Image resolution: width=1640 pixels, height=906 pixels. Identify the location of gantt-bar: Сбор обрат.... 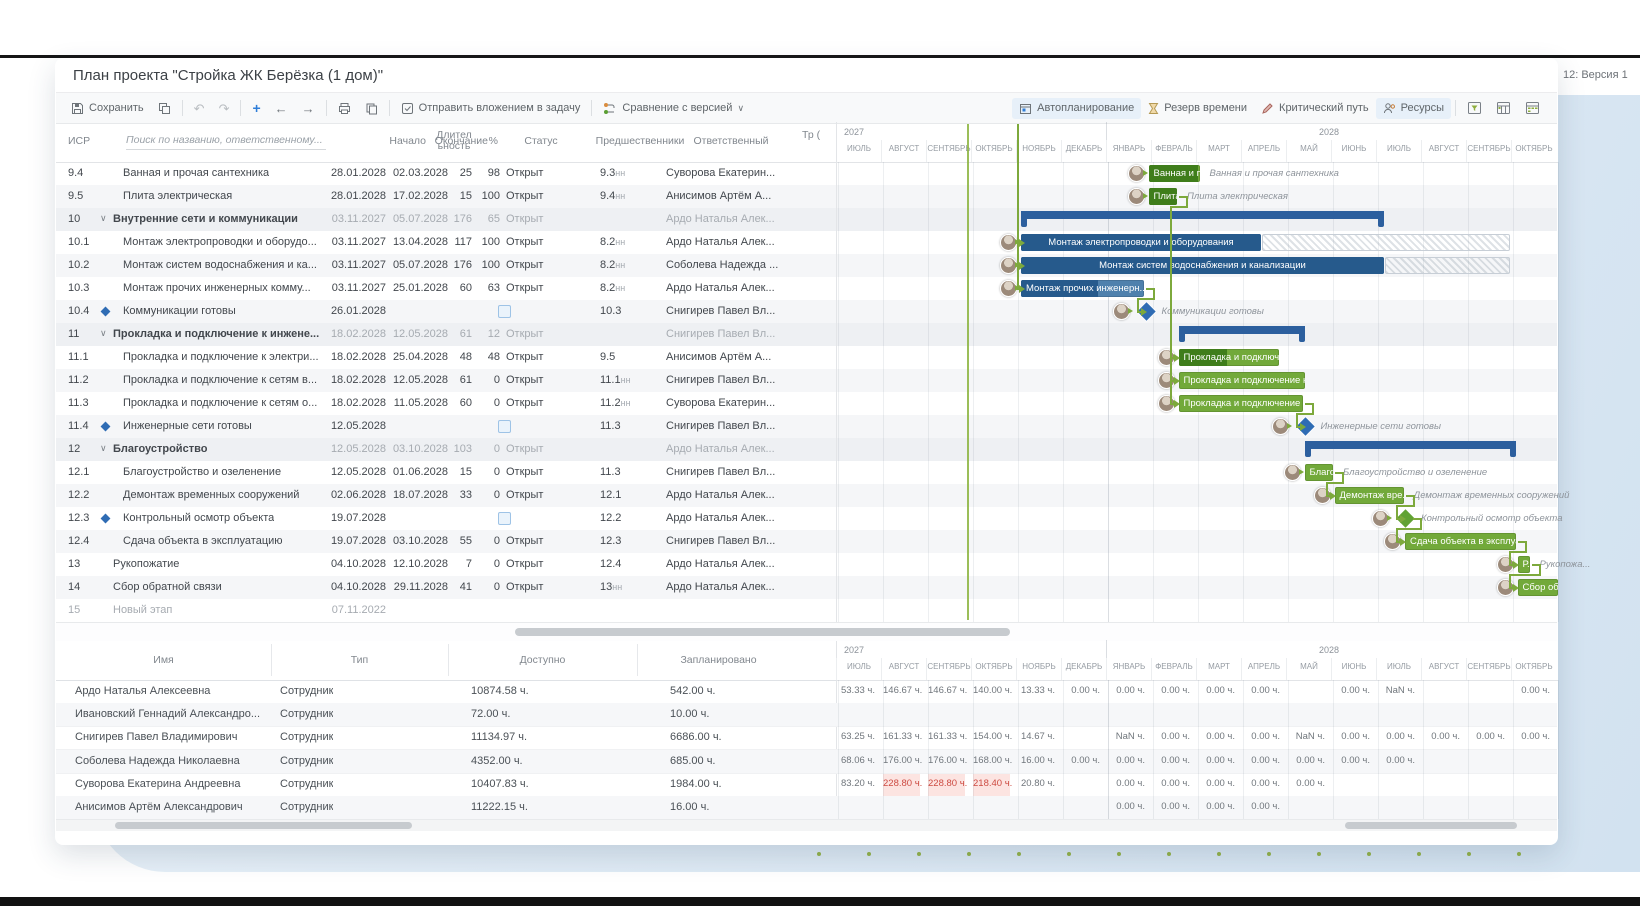
(1537, 587).